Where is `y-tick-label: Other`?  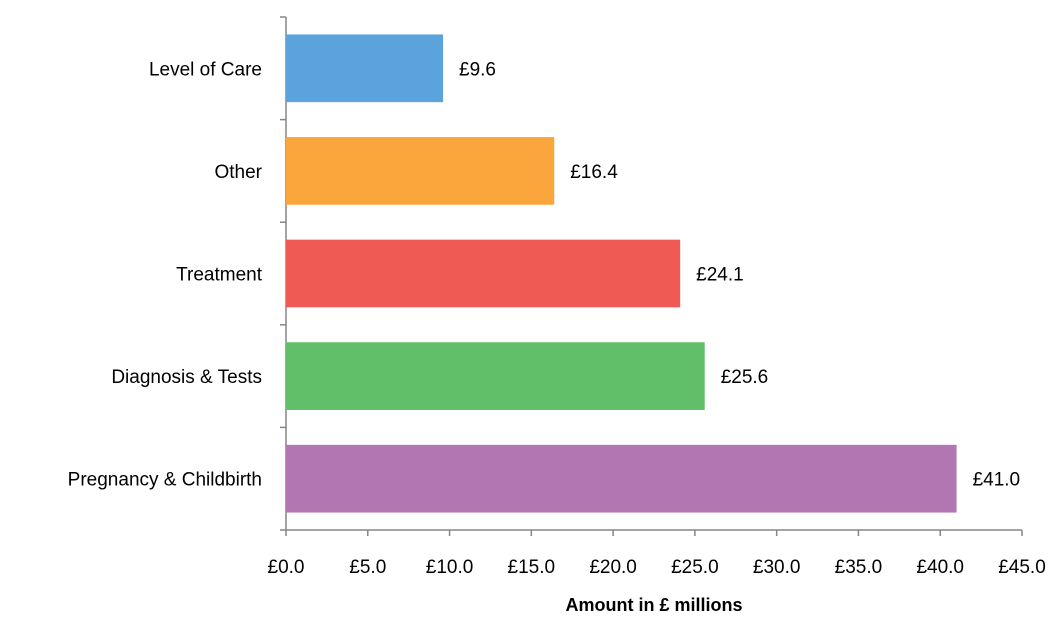
y-tick-label: Other is located at coordinates (238, 172).